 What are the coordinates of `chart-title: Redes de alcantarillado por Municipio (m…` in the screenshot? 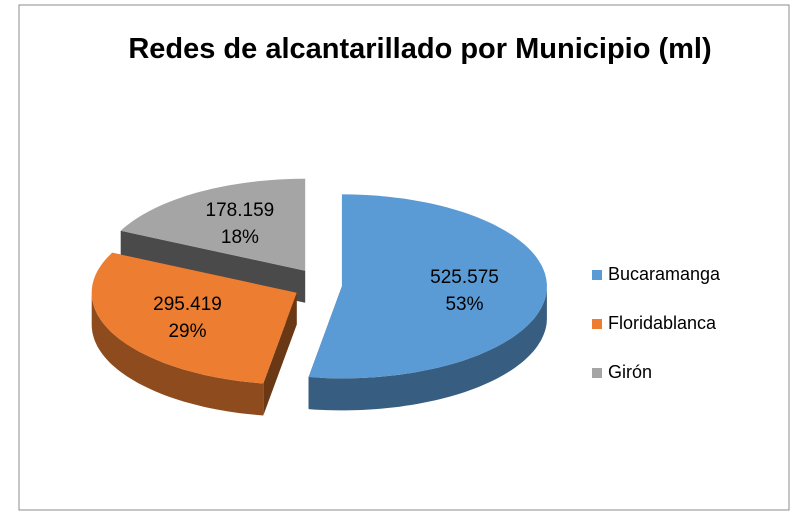 It's located at (420, 49).